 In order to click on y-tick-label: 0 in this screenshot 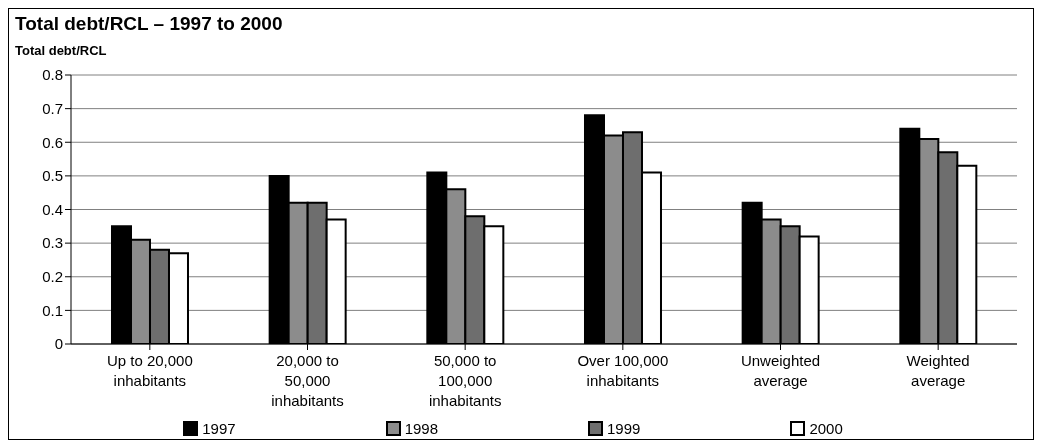, I will do `click(58, 344)`.